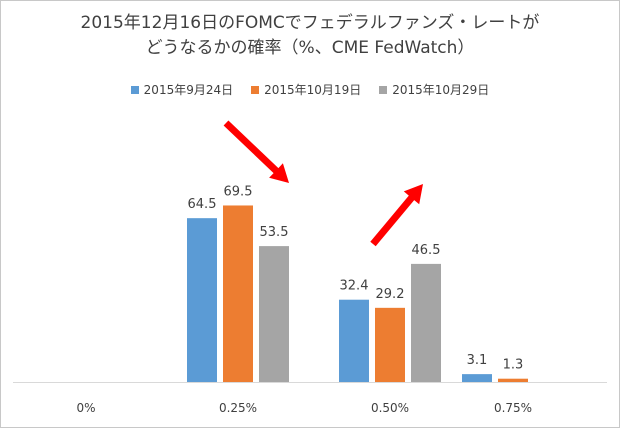 This screenshot has width=620, height=428. I want to click on annotation-arrow-down-icon-shape, so click(256, 151).